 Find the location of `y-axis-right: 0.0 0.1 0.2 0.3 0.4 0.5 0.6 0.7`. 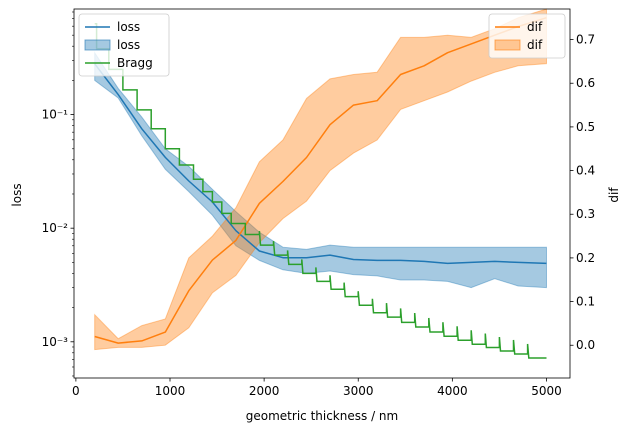

y-axis-right: 0.0 0.1 0.2 0.3 0.4 0.5 0.6 0.7 is located at coordinates (582, 192).